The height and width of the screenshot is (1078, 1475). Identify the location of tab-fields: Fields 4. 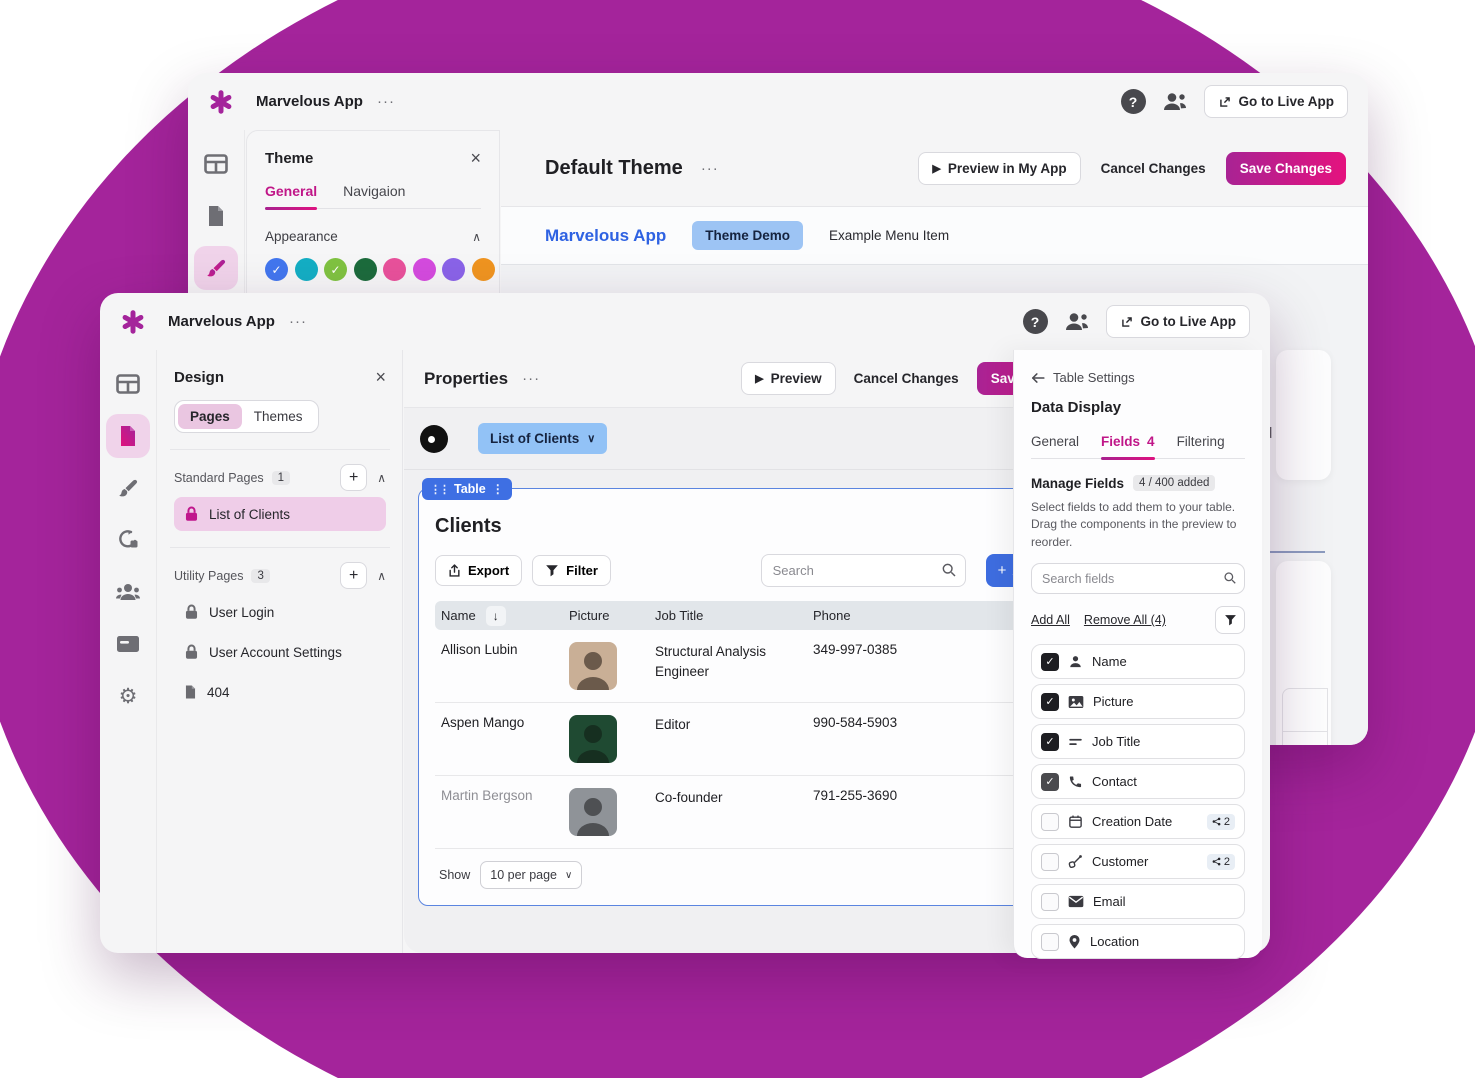
(1128, 447).